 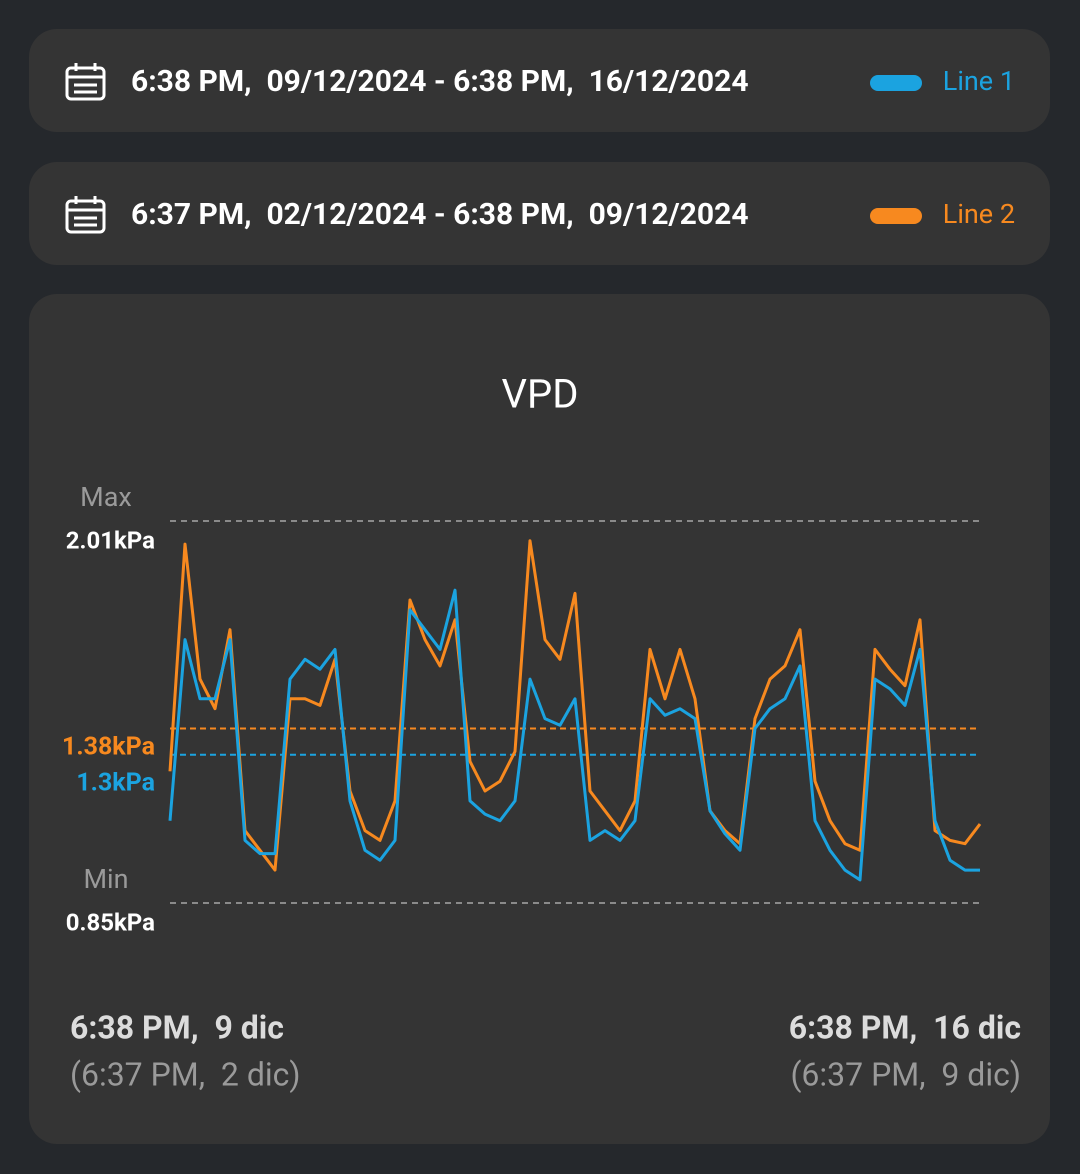 What do you see at coordinates (979, 81) in the screenshot?
I see `legend-label: Line 1` at bounding box center [979, 81].